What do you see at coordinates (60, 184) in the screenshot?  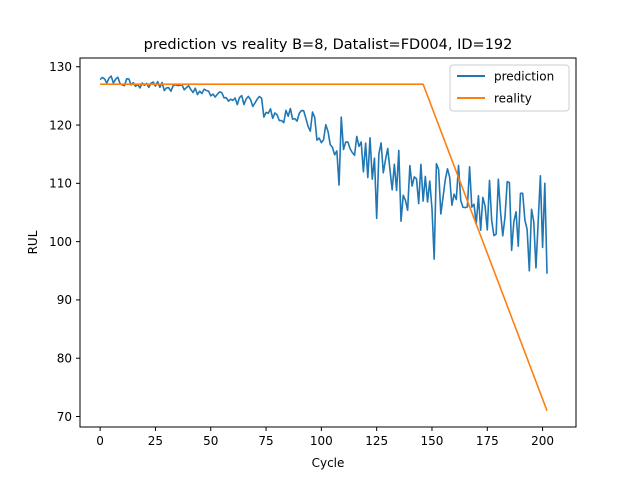 I see `y-tick-label: 110` at bounding box center [60, 184].